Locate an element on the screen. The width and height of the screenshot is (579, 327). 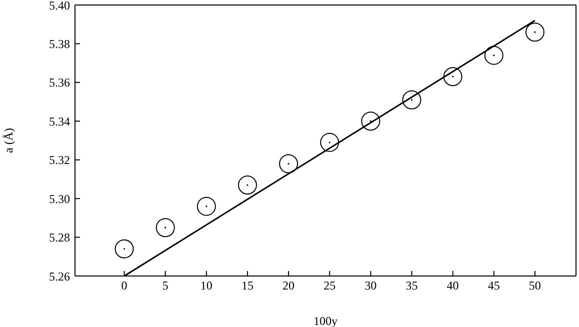
x-tick-label: 40 is located at coordinates (452, 285).